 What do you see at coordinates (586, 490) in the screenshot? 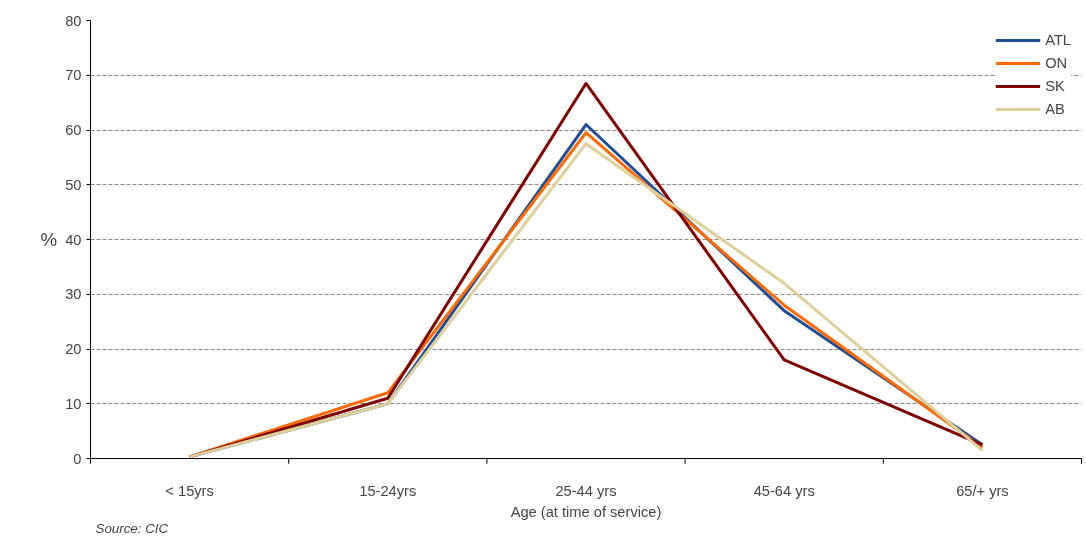
I see `x-tick-label: 25-44 yrs` at bounding box center [586, 490].